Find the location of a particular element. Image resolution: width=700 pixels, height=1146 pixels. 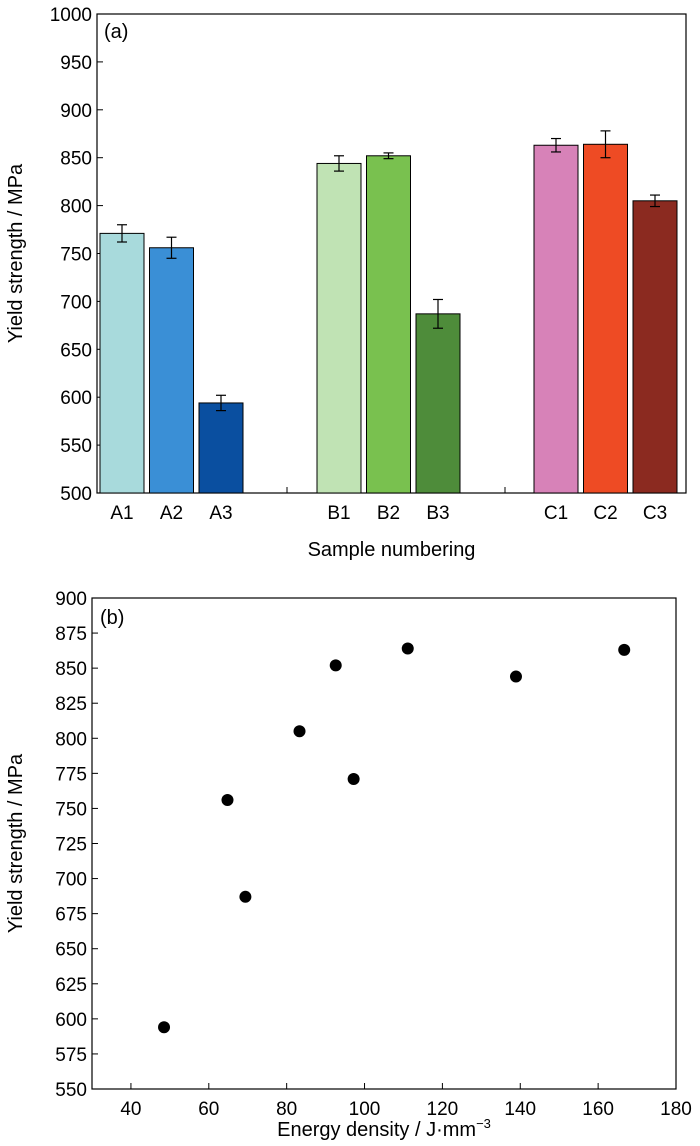

x-axis-title: Energy density / J·mm−3 is located at coordinates (384, 1128).